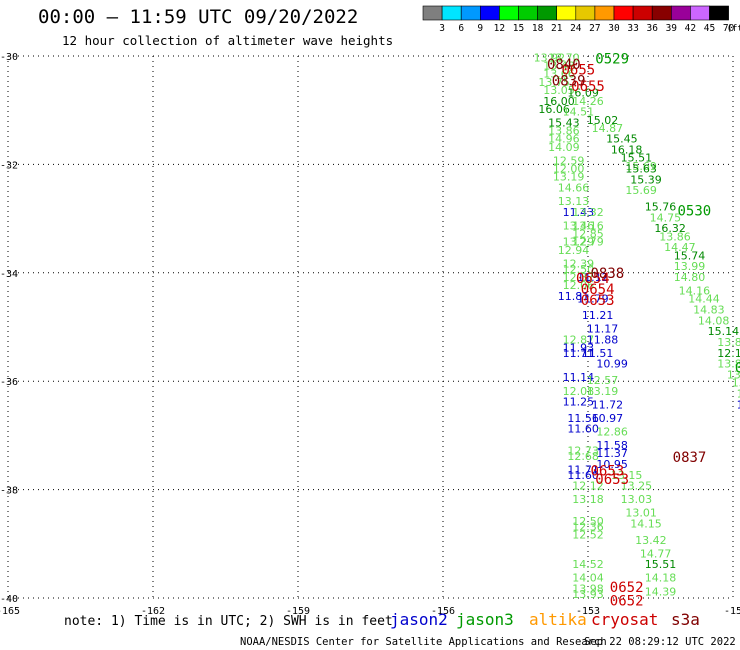 Image resolution: width=740 pixels, height=650 pixels. Describe the element at coordinates (579, 377) in the screenshot. I see `swh-value: 11.14` at that location.